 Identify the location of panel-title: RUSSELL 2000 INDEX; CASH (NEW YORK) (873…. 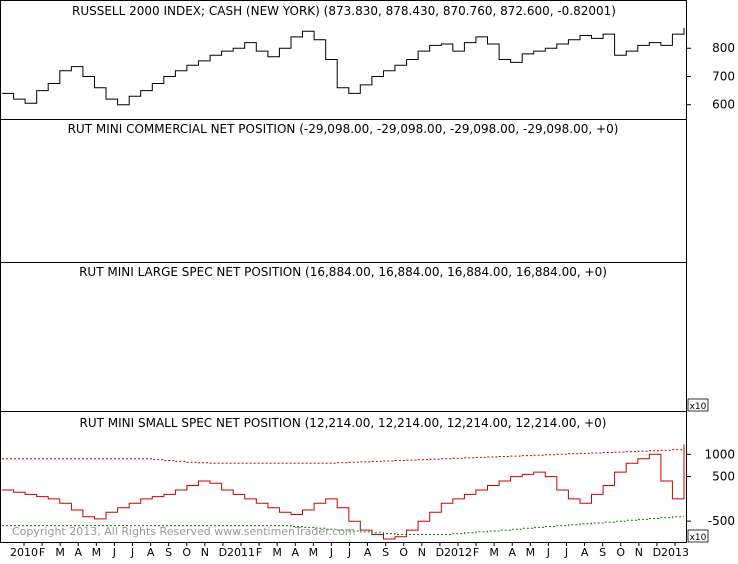
(344, 11).